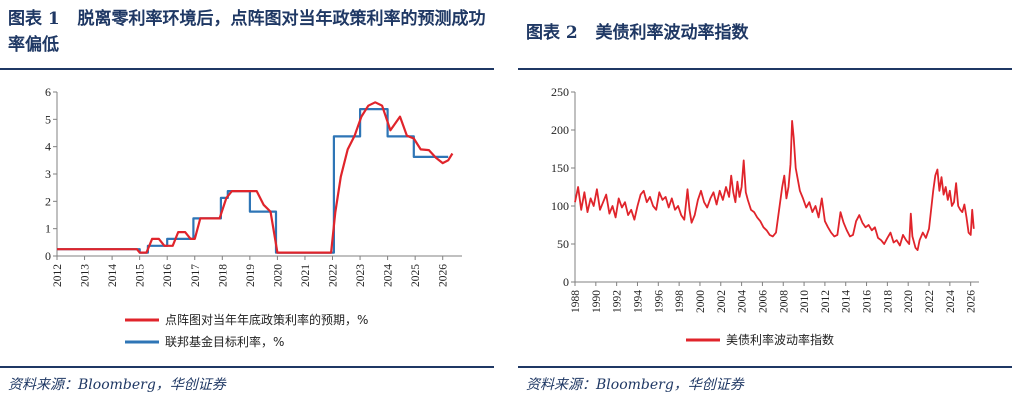  What do you see at coordinates (563, 244) in the screenshot?
I see `y-tick-label: 50` at bounding box center [563, 244].